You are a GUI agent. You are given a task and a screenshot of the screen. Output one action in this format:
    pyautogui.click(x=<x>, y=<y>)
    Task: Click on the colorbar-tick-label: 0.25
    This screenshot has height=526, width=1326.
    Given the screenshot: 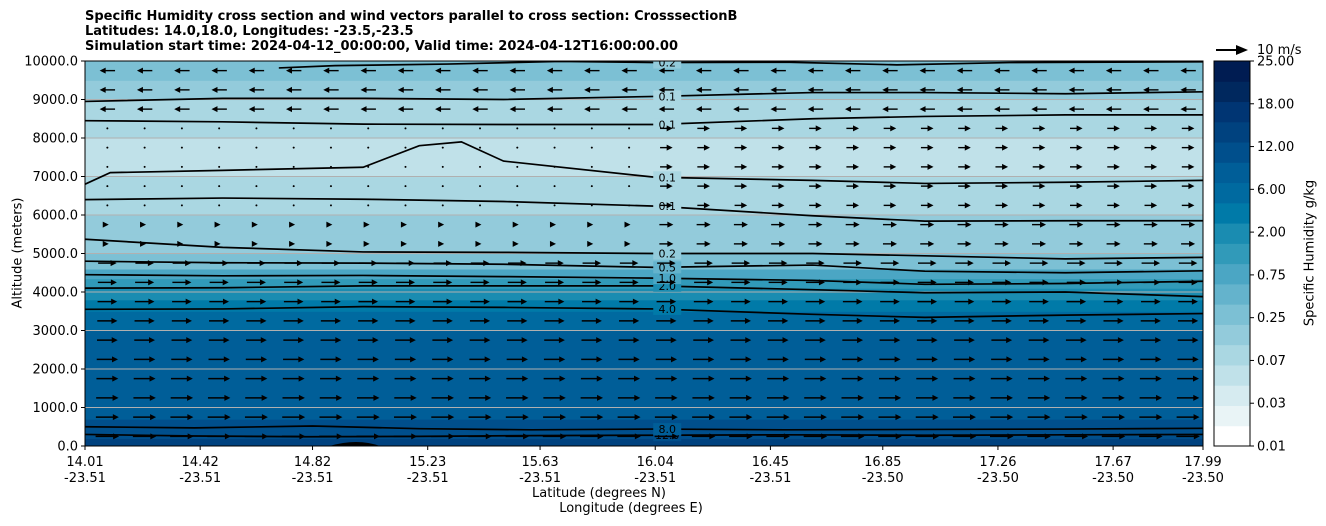 What is the action you would take?
    pyautogui.click(x=1271, y=318)
    